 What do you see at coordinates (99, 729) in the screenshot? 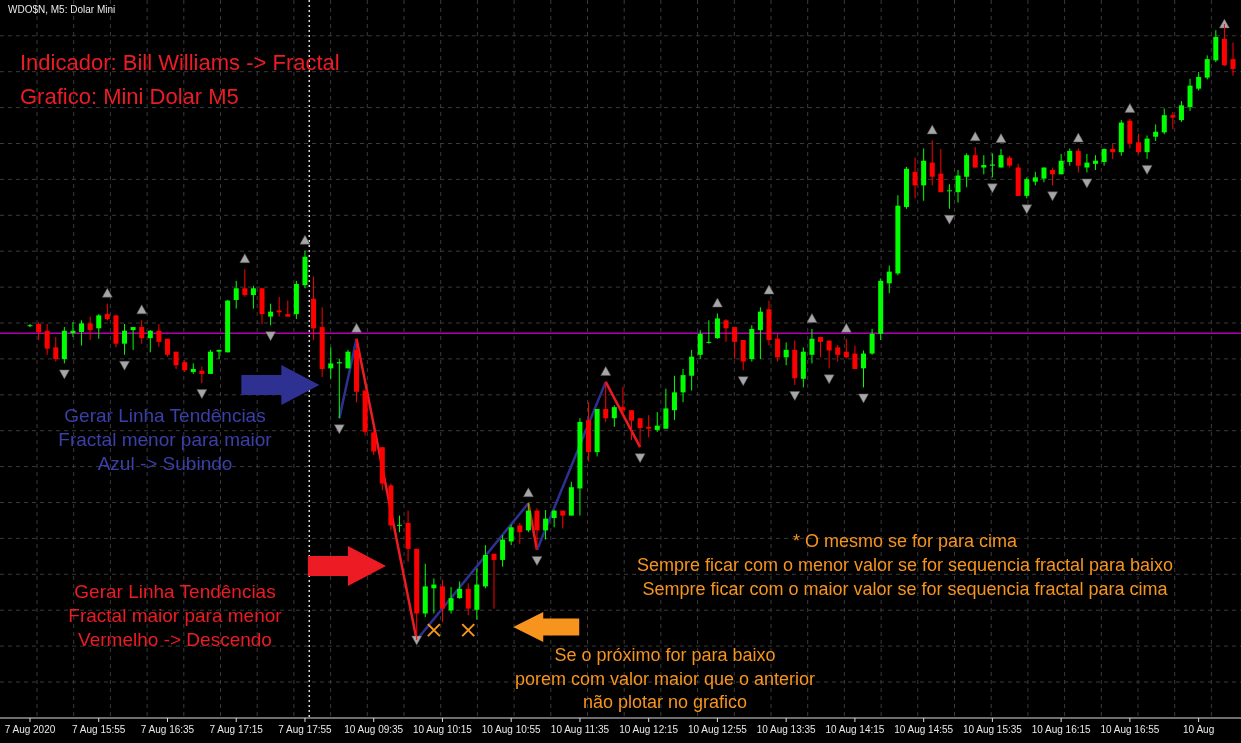
I see `x-tick-label: 7 Aug 15:55` at bounding box center [99, 729].